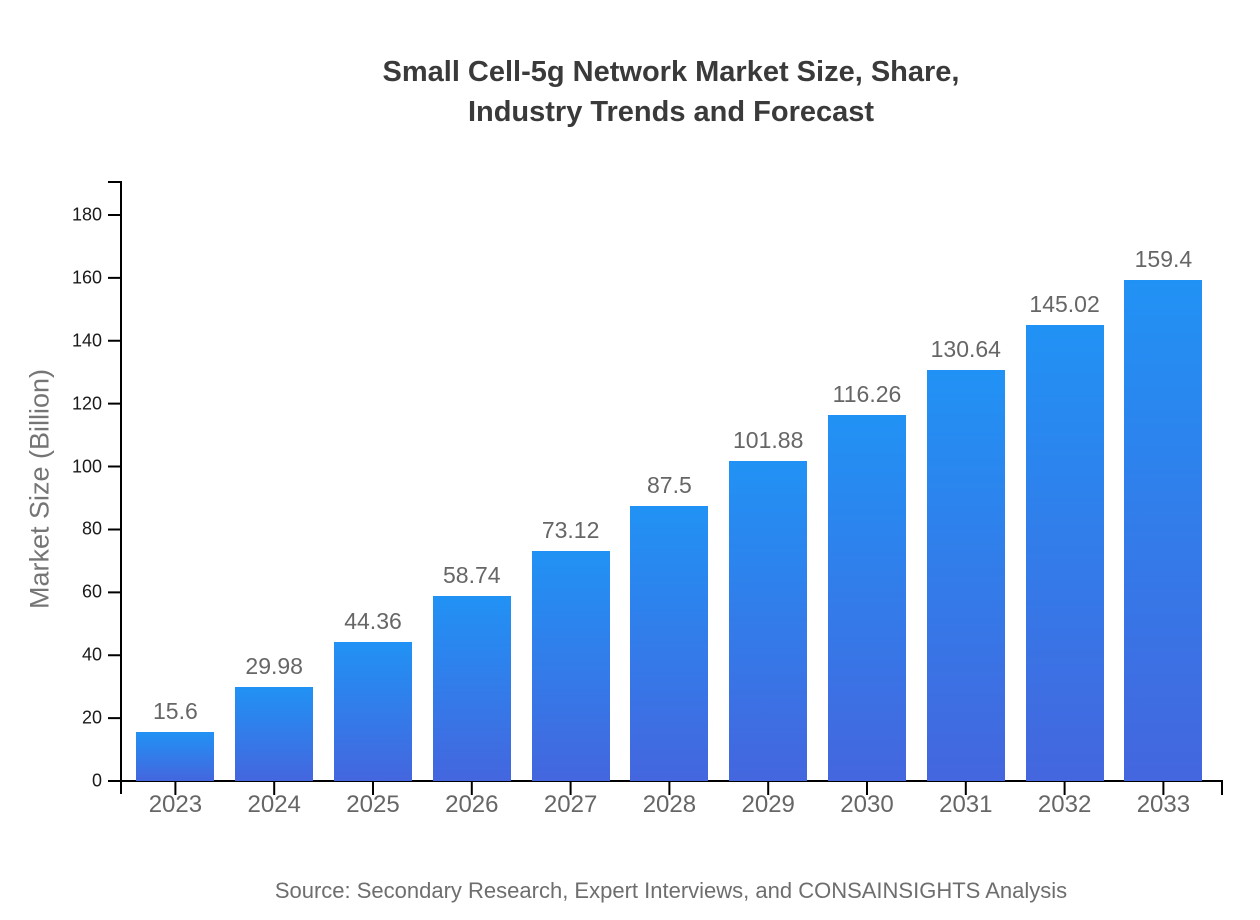 This screenshot has height=920, width=1260. I want to click on bar-2032, so click(1064, 552).